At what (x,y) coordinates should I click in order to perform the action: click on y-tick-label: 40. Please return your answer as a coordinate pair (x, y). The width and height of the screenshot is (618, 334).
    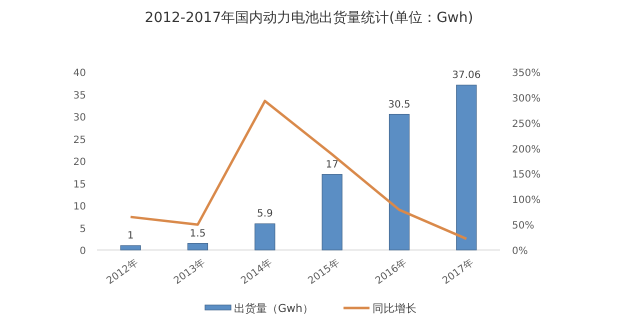
    Looking at the image, I should click on (79, 73).